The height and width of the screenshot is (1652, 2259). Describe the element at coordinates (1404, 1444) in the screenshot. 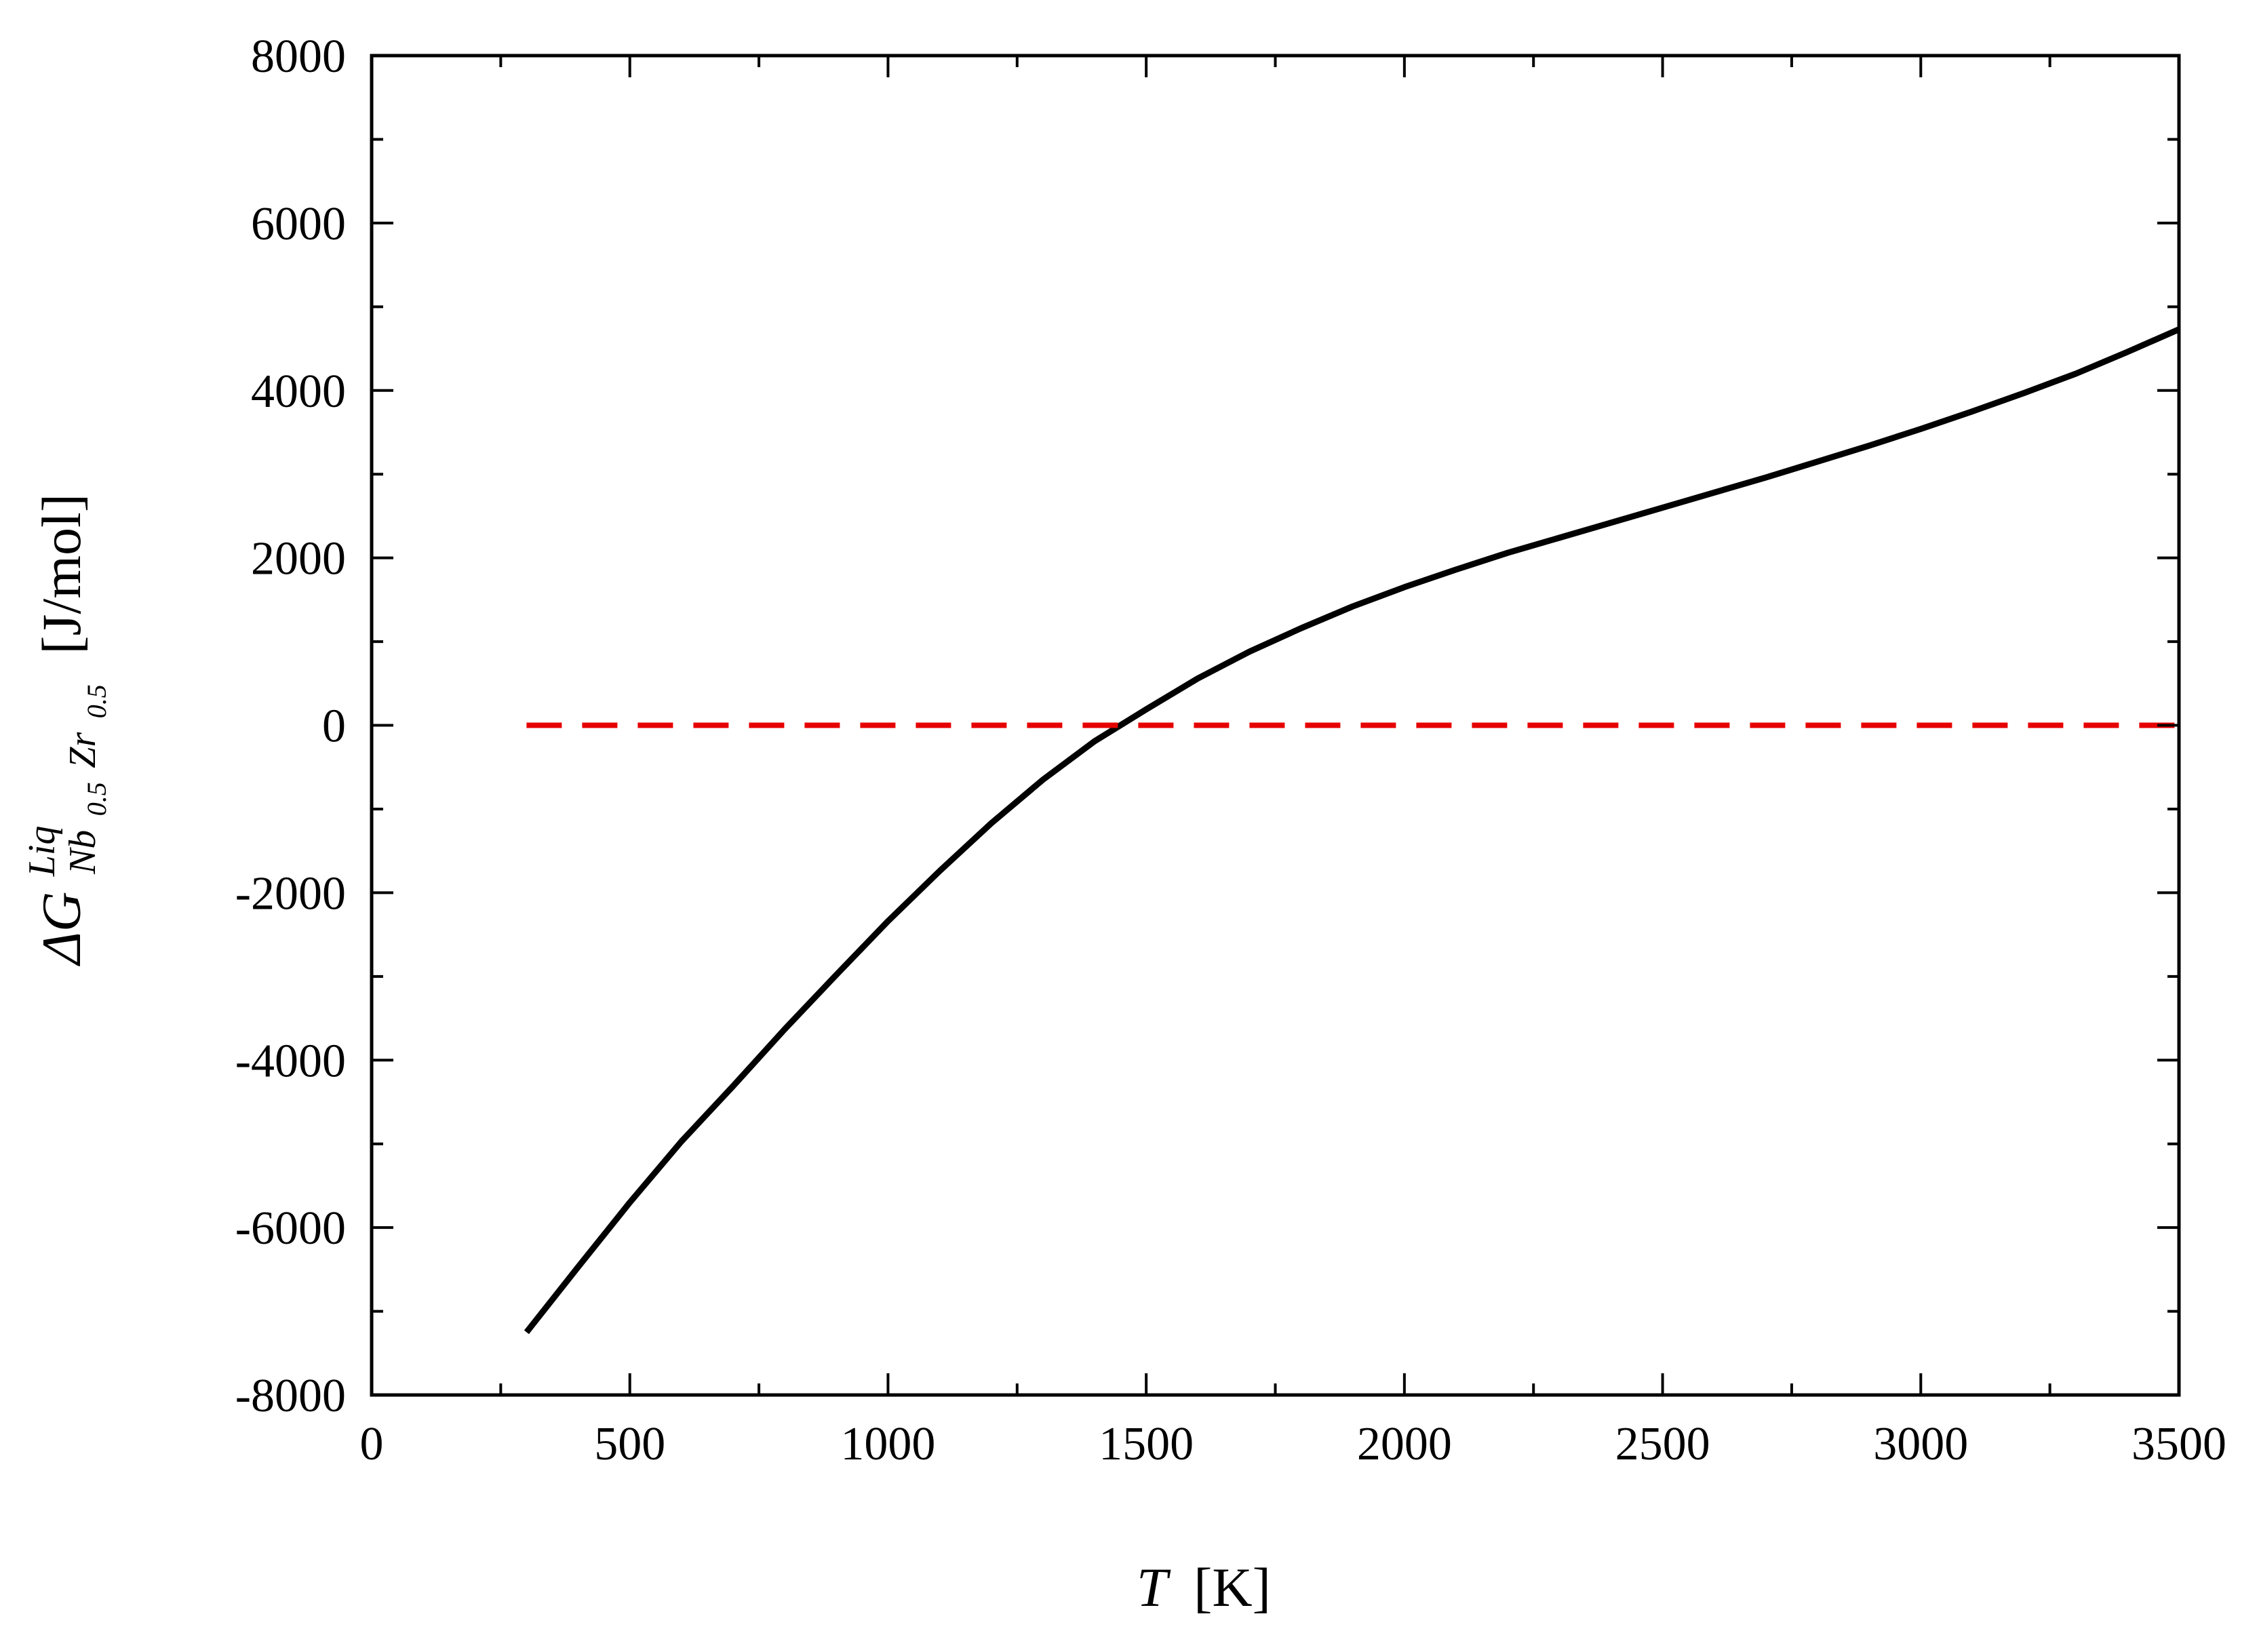

I see `x-tick-label: 2000` at that location.